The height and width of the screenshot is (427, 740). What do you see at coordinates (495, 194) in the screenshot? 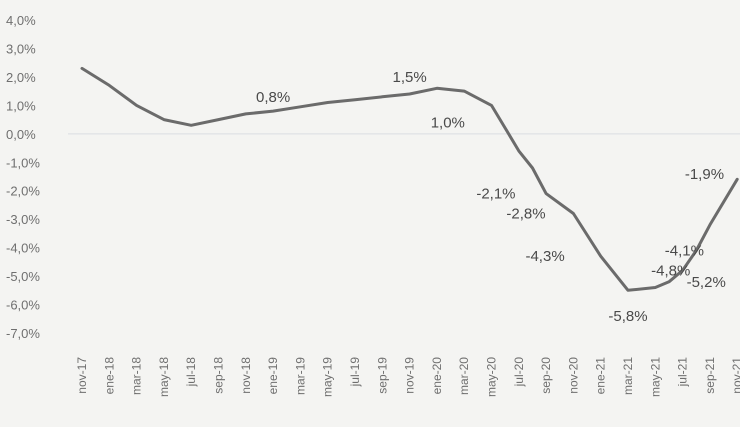
I see `data-label: -2,1%` at bounding box center [495, 194].